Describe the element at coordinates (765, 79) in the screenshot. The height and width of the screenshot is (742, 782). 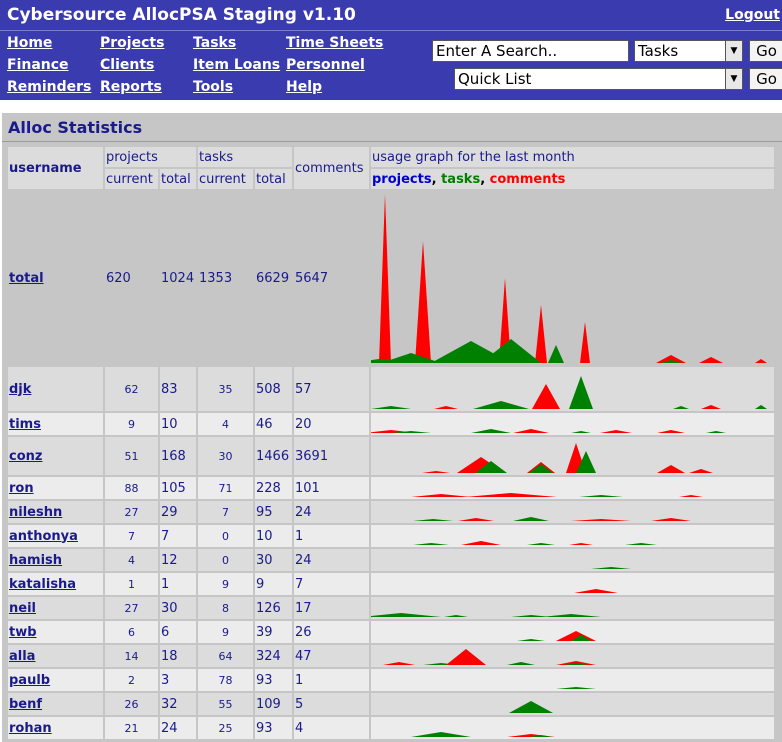
I see `quick-list-go-button: Go` at that location.